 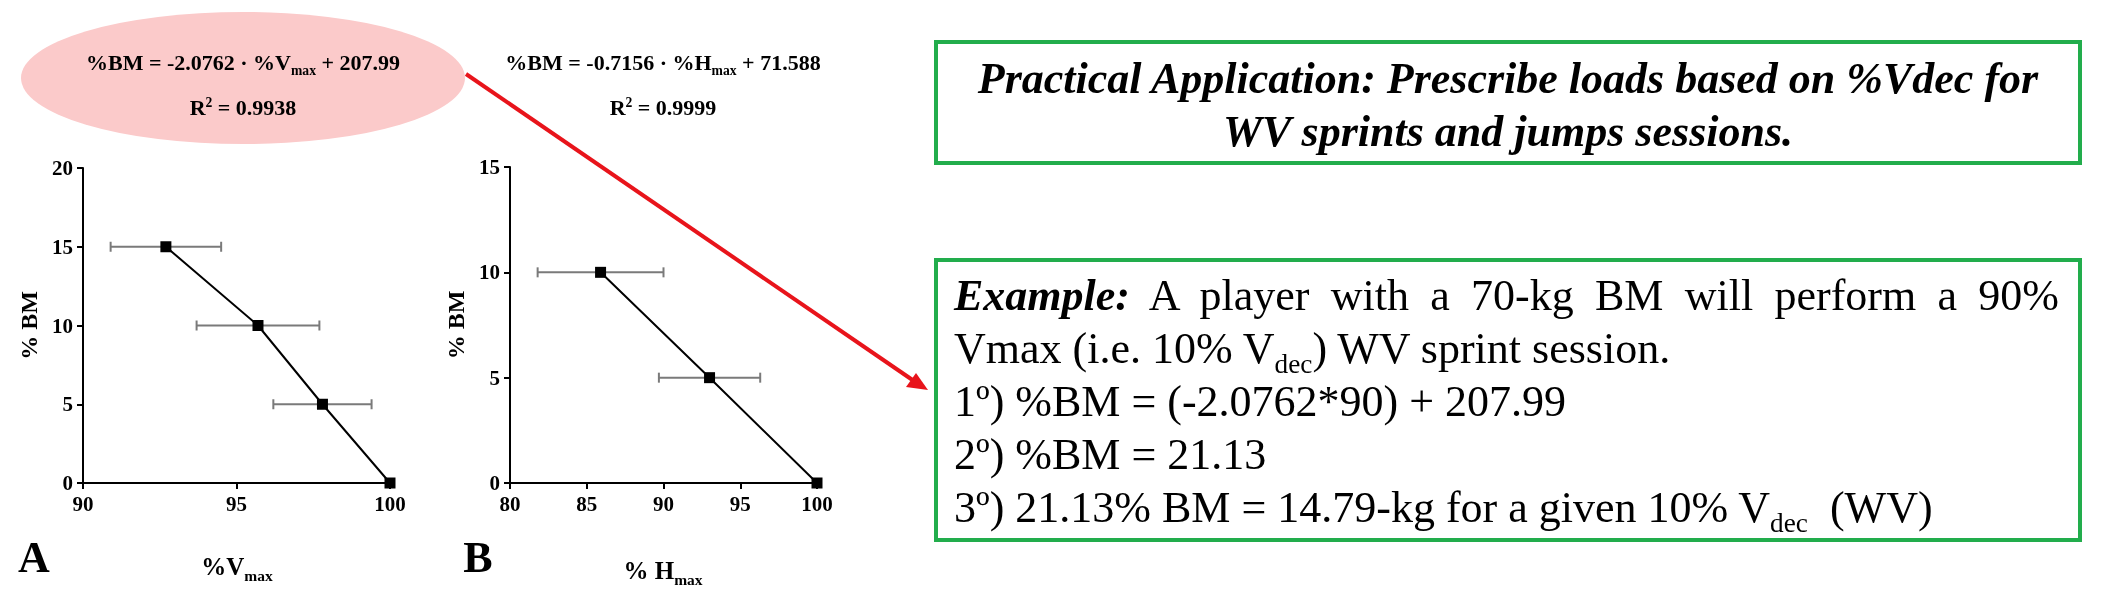 What do you see at coordinates (478, 557) in the screenshot?
I see `text: B` at bounding box center [478, 557].